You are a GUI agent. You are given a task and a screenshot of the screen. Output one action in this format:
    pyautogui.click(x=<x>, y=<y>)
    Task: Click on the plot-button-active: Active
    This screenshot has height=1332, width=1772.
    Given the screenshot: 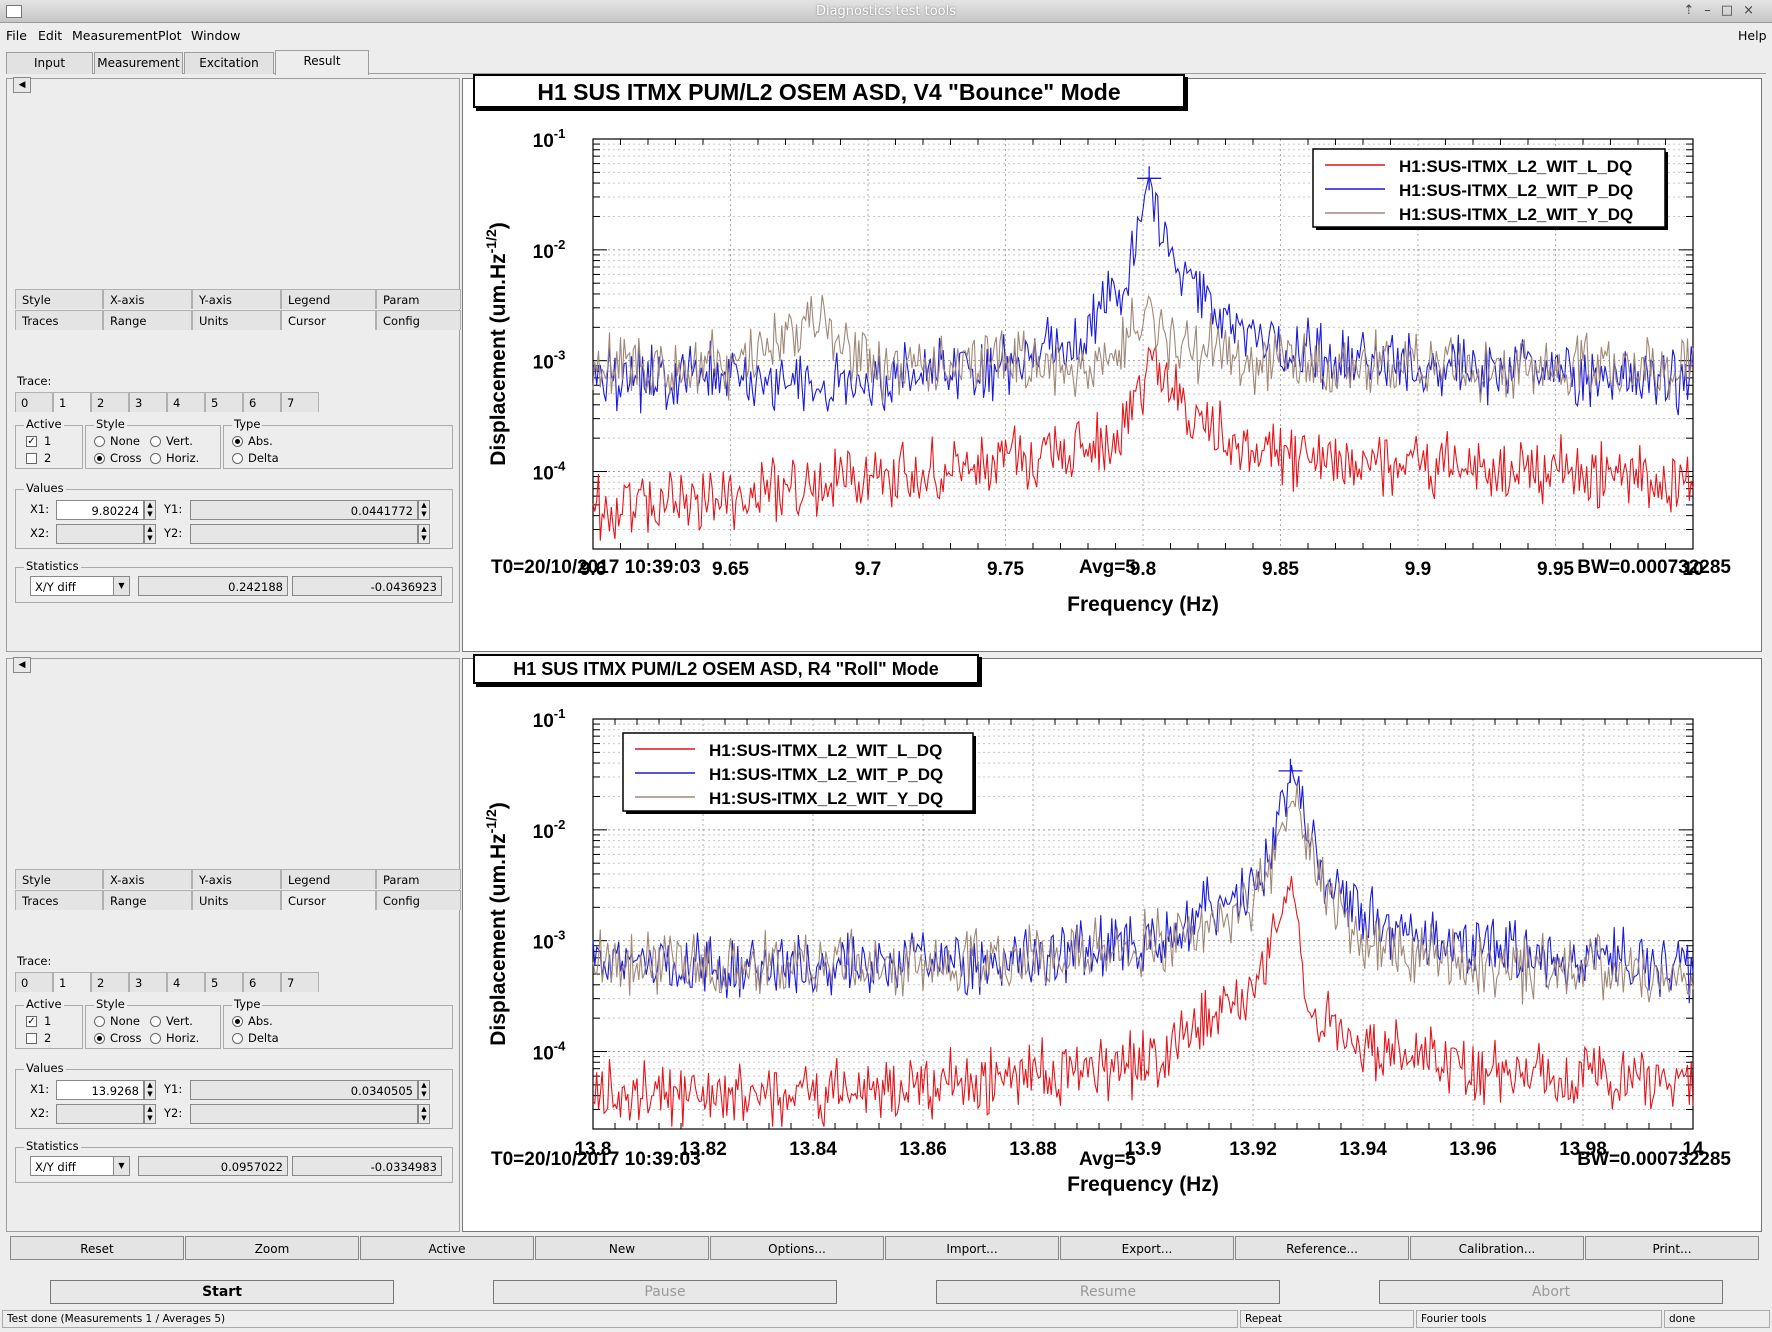 What is the action you would take?
    pyautogui.click(x=447, y=1248)
    